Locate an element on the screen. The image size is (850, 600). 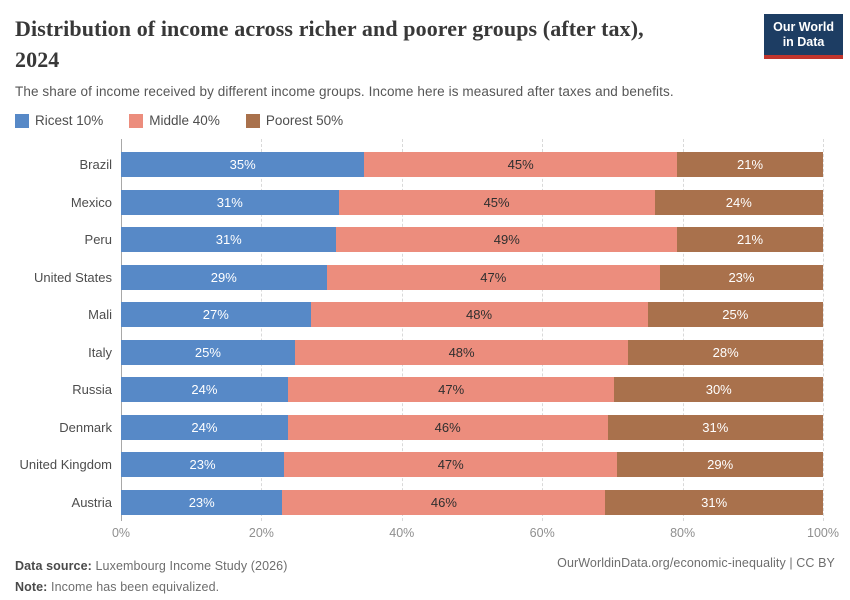
bar-track: 27% 48% 25% is located at coordinates (472, 315).